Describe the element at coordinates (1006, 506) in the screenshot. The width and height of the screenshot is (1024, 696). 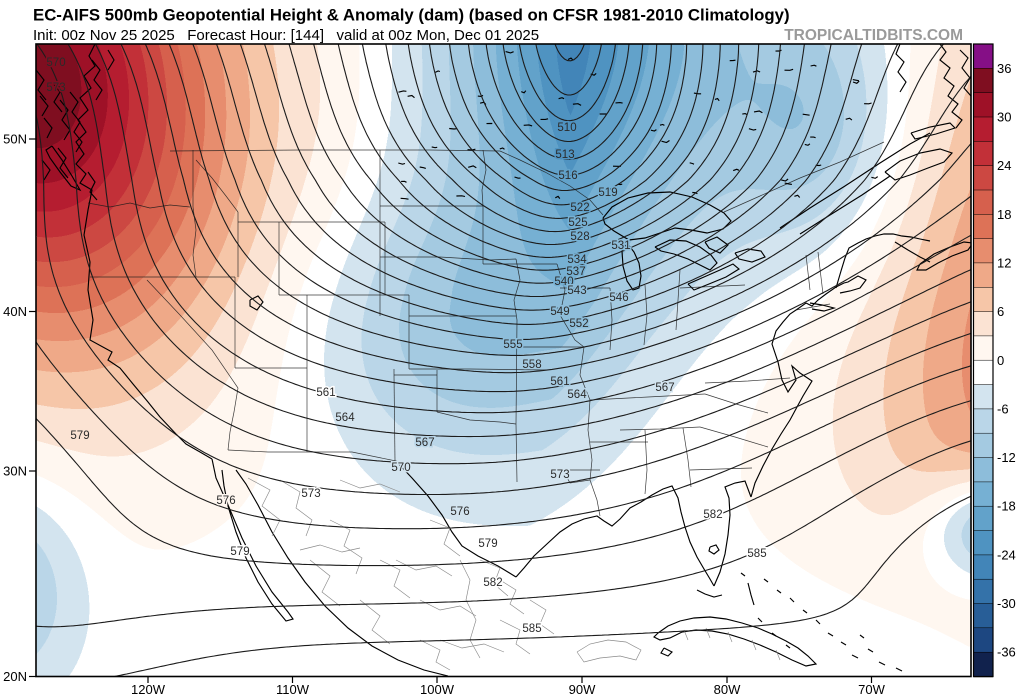
I see `svg-text: -18` at that location.